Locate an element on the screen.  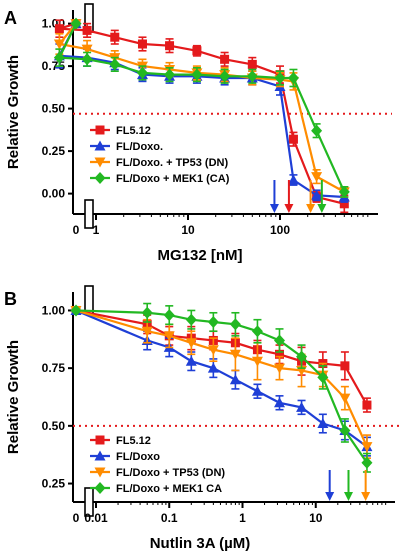
x-tick-label: 0.1 is located at coordinates (169, 518).